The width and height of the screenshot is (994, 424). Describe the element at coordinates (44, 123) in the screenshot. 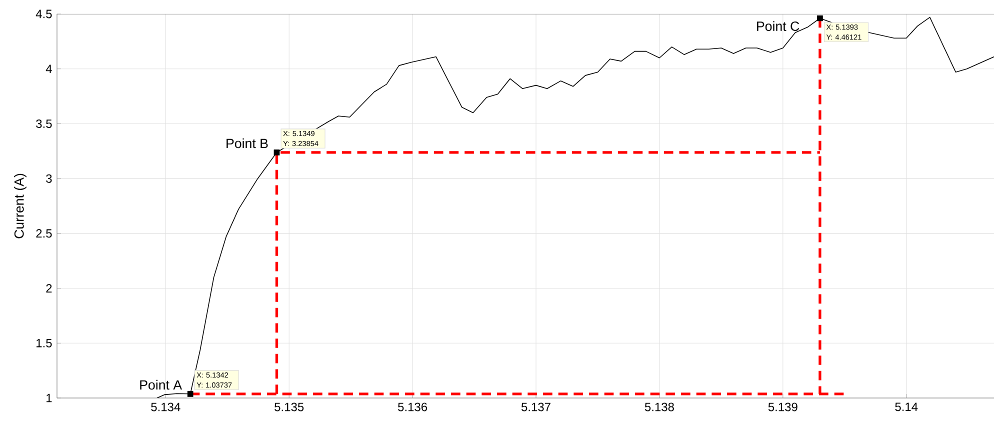

I see `y-tick-label: 3.5` at that location.